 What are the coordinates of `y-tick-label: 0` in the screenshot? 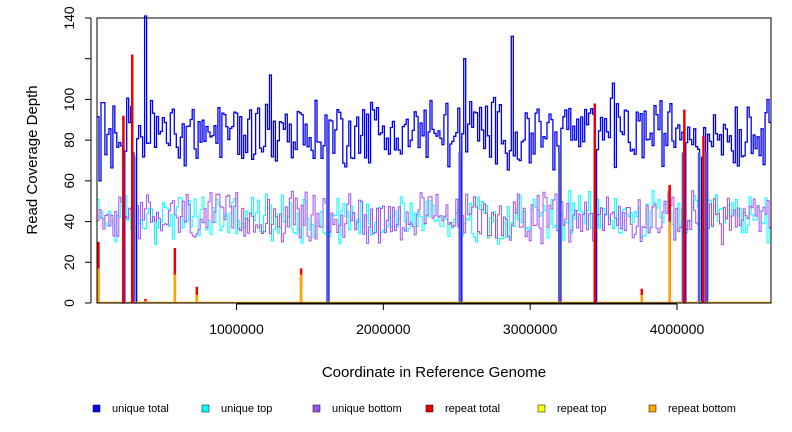 It's located at (69, 303).